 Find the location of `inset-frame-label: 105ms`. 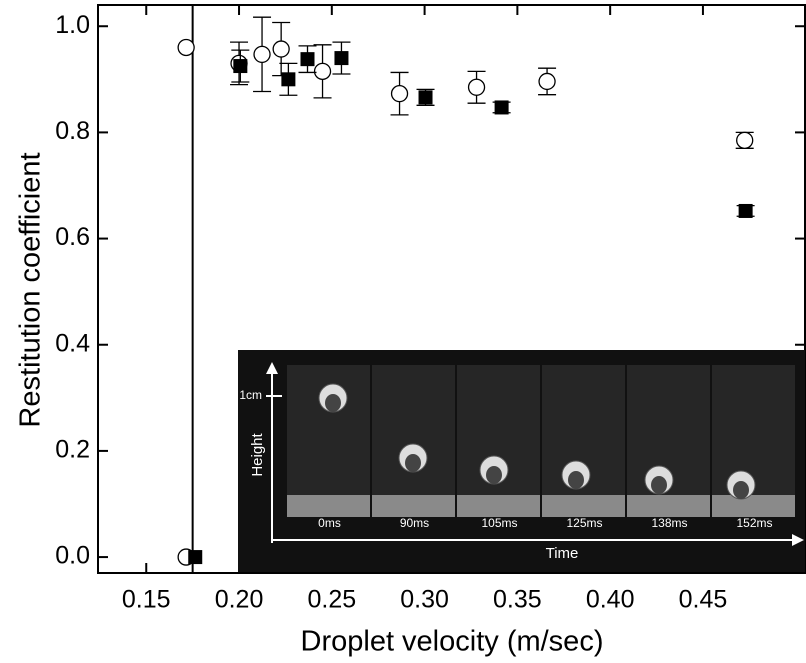

inset-frame-label: 105ms is located at coordinates (499, 523).